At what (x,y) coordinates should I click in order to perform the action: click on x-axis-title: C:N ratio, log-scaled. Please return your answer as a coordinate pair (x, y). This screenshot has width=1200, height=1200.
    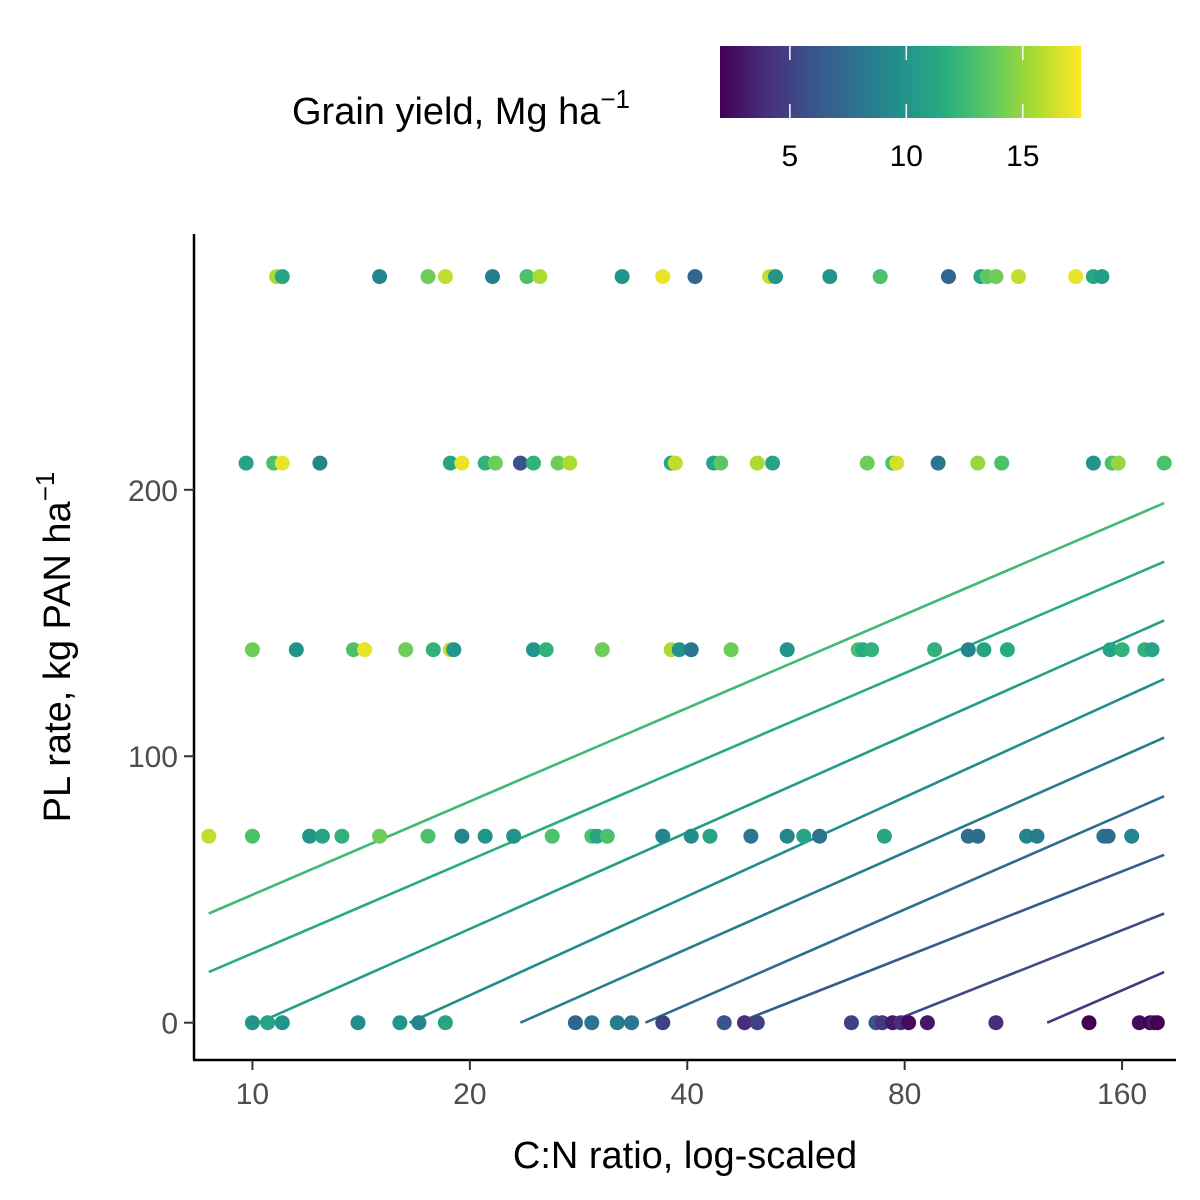
    Looking at the image, I should click on (685, 1156).